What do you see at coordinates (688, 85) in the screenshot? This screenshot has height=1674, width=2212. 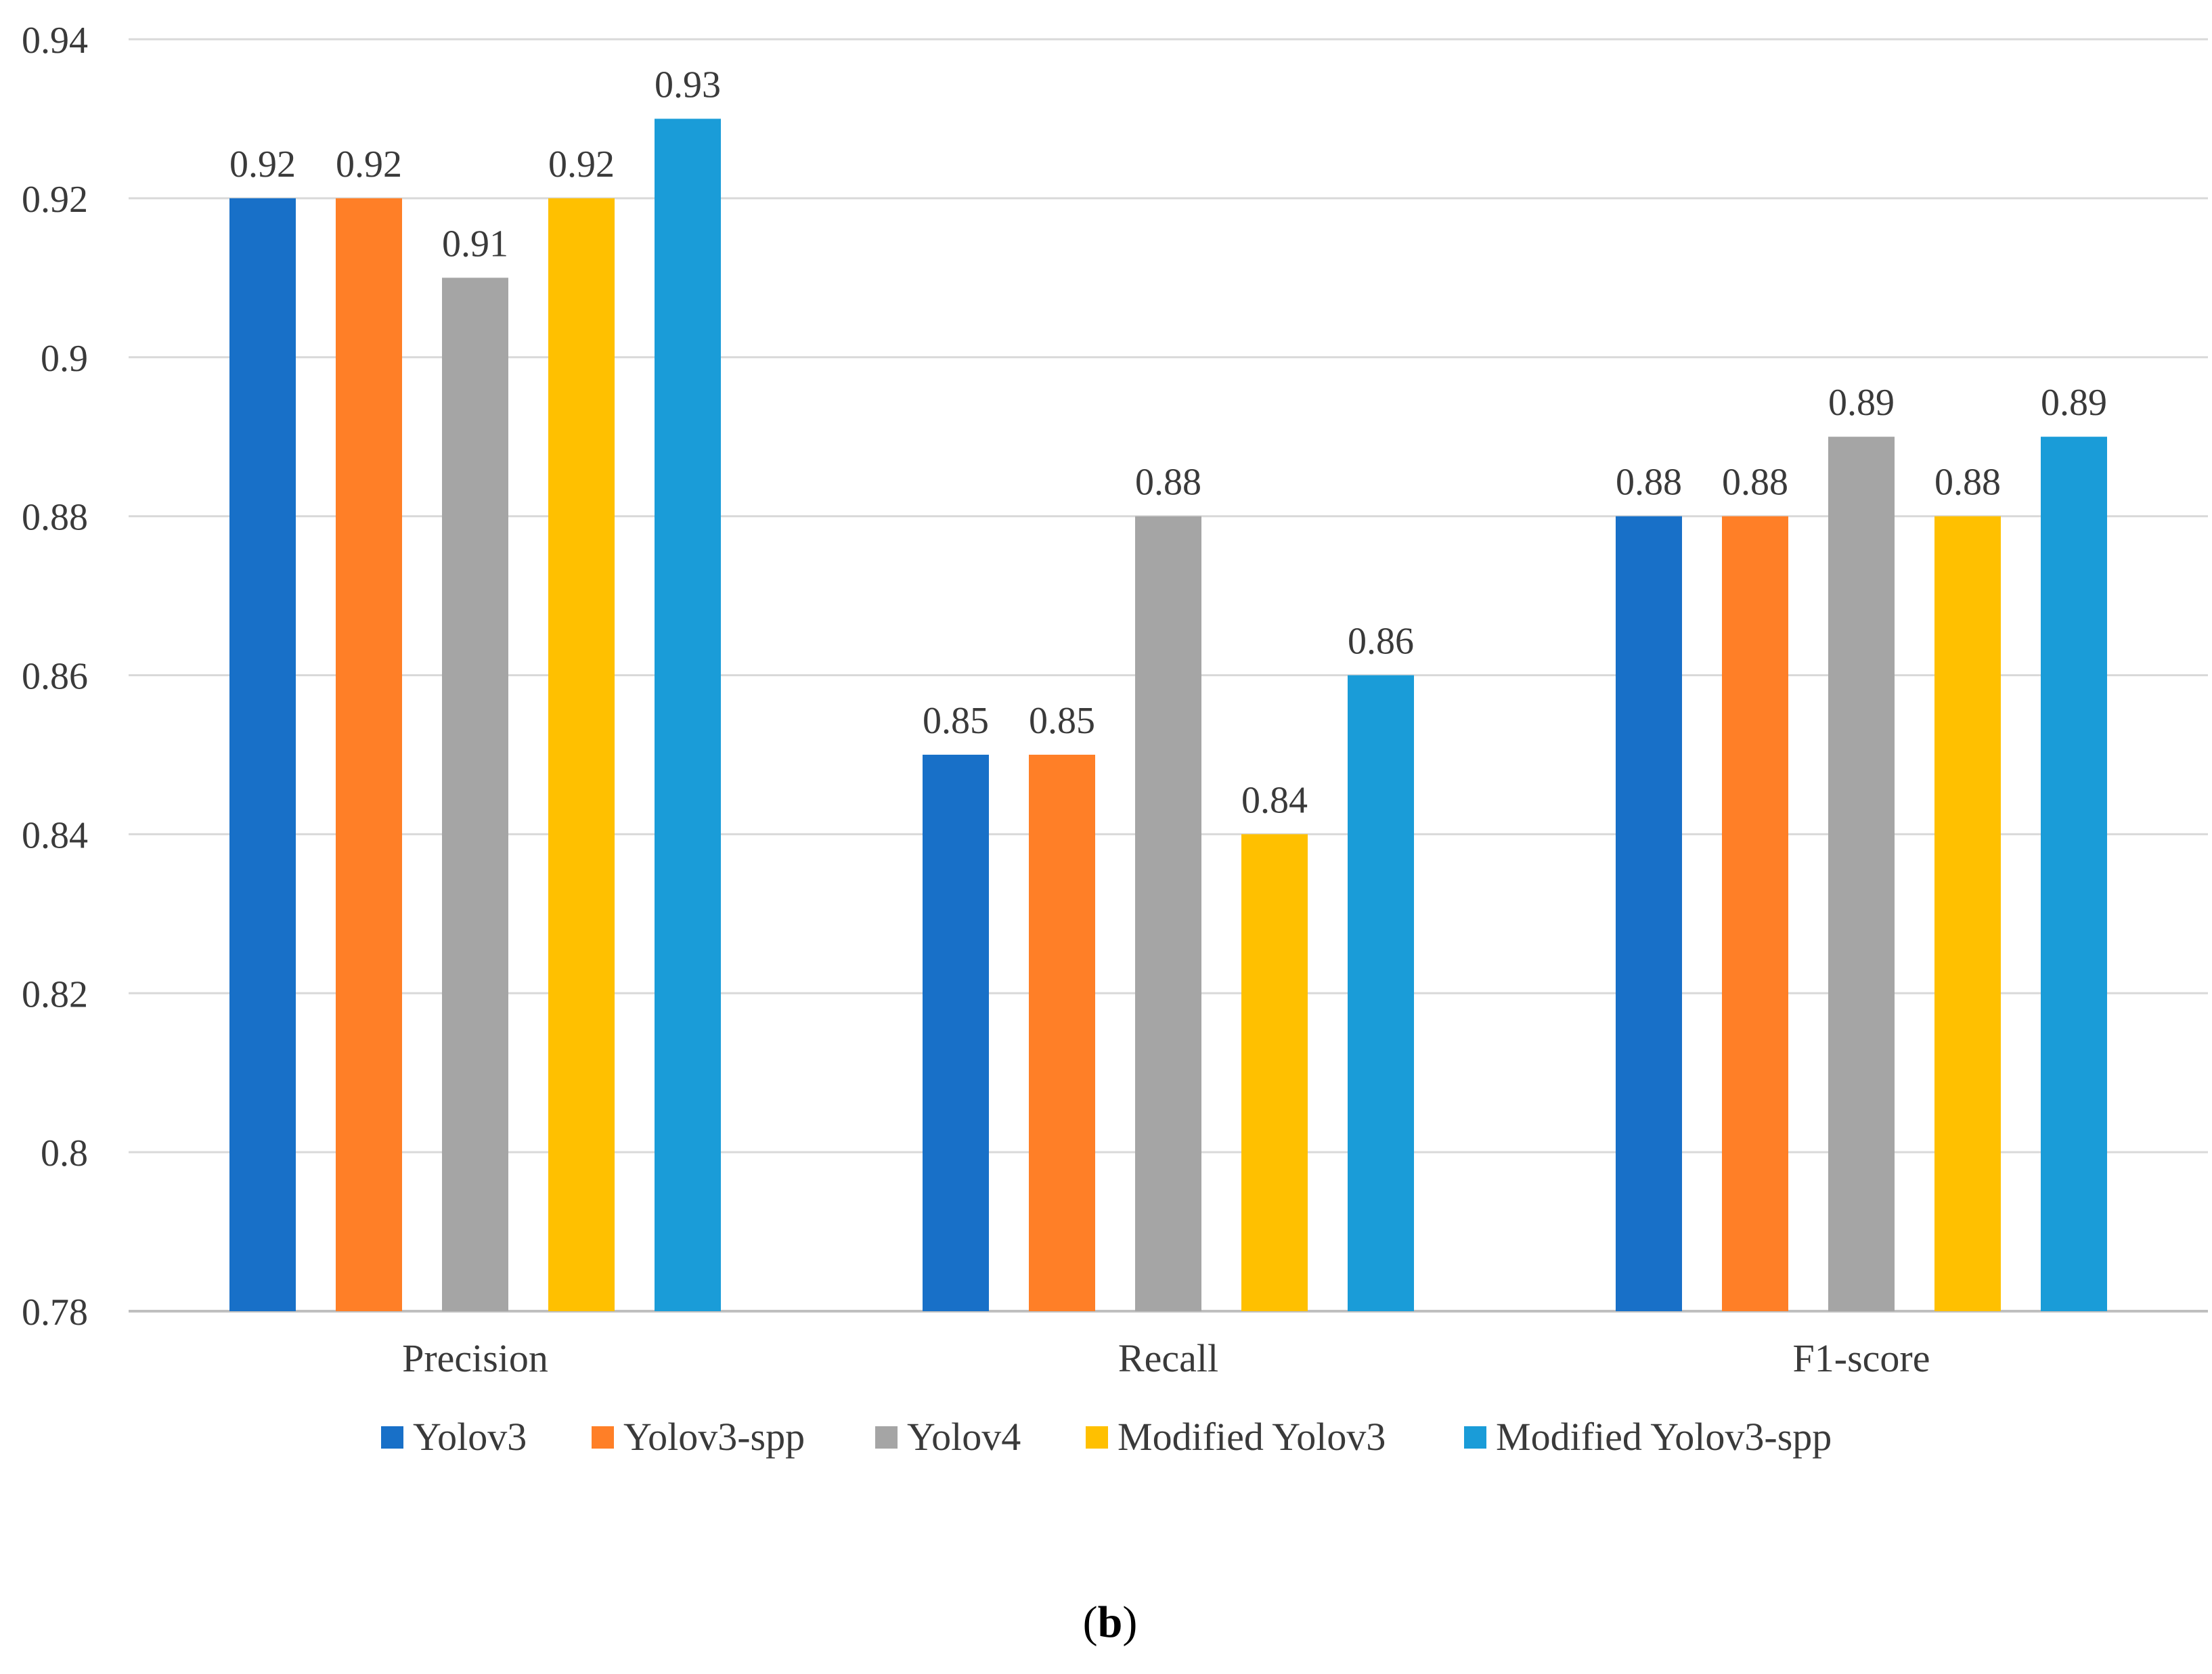 I see `data-label: 0.93` at bounding box center [688, 85].